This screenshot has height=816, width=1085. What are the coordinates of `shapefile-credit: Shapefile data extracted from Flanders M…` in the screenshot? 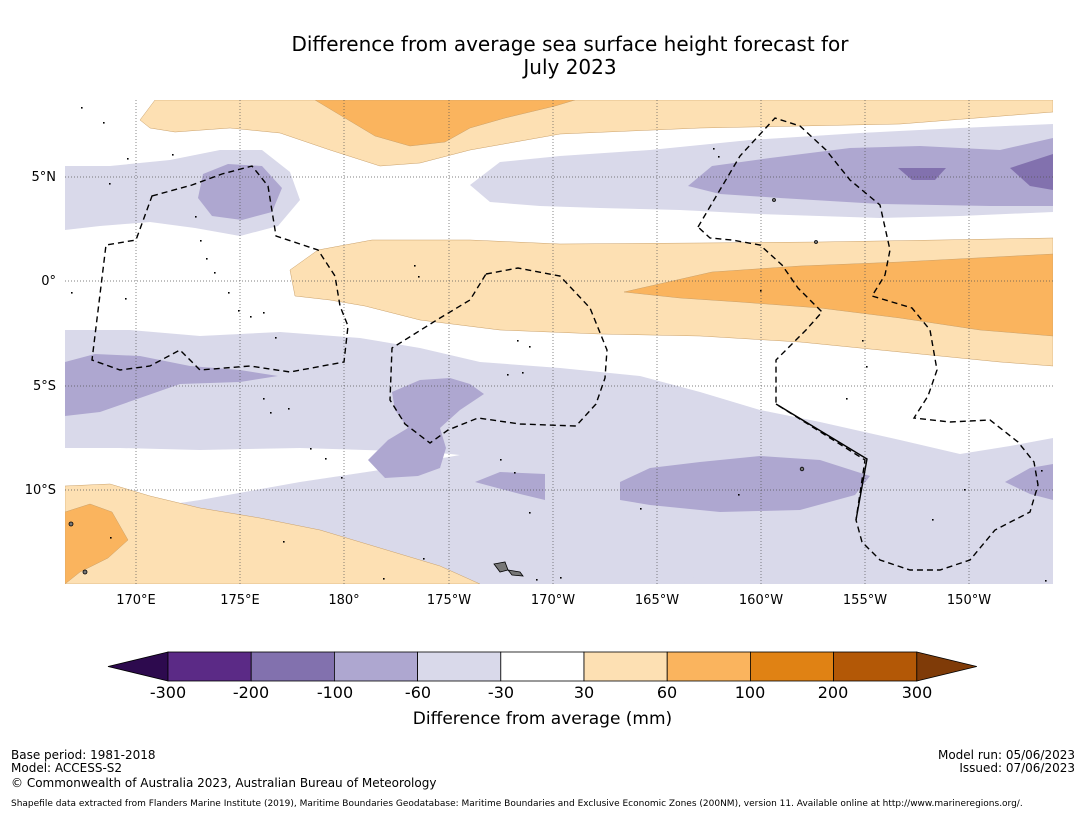 It's located at (517, 804).